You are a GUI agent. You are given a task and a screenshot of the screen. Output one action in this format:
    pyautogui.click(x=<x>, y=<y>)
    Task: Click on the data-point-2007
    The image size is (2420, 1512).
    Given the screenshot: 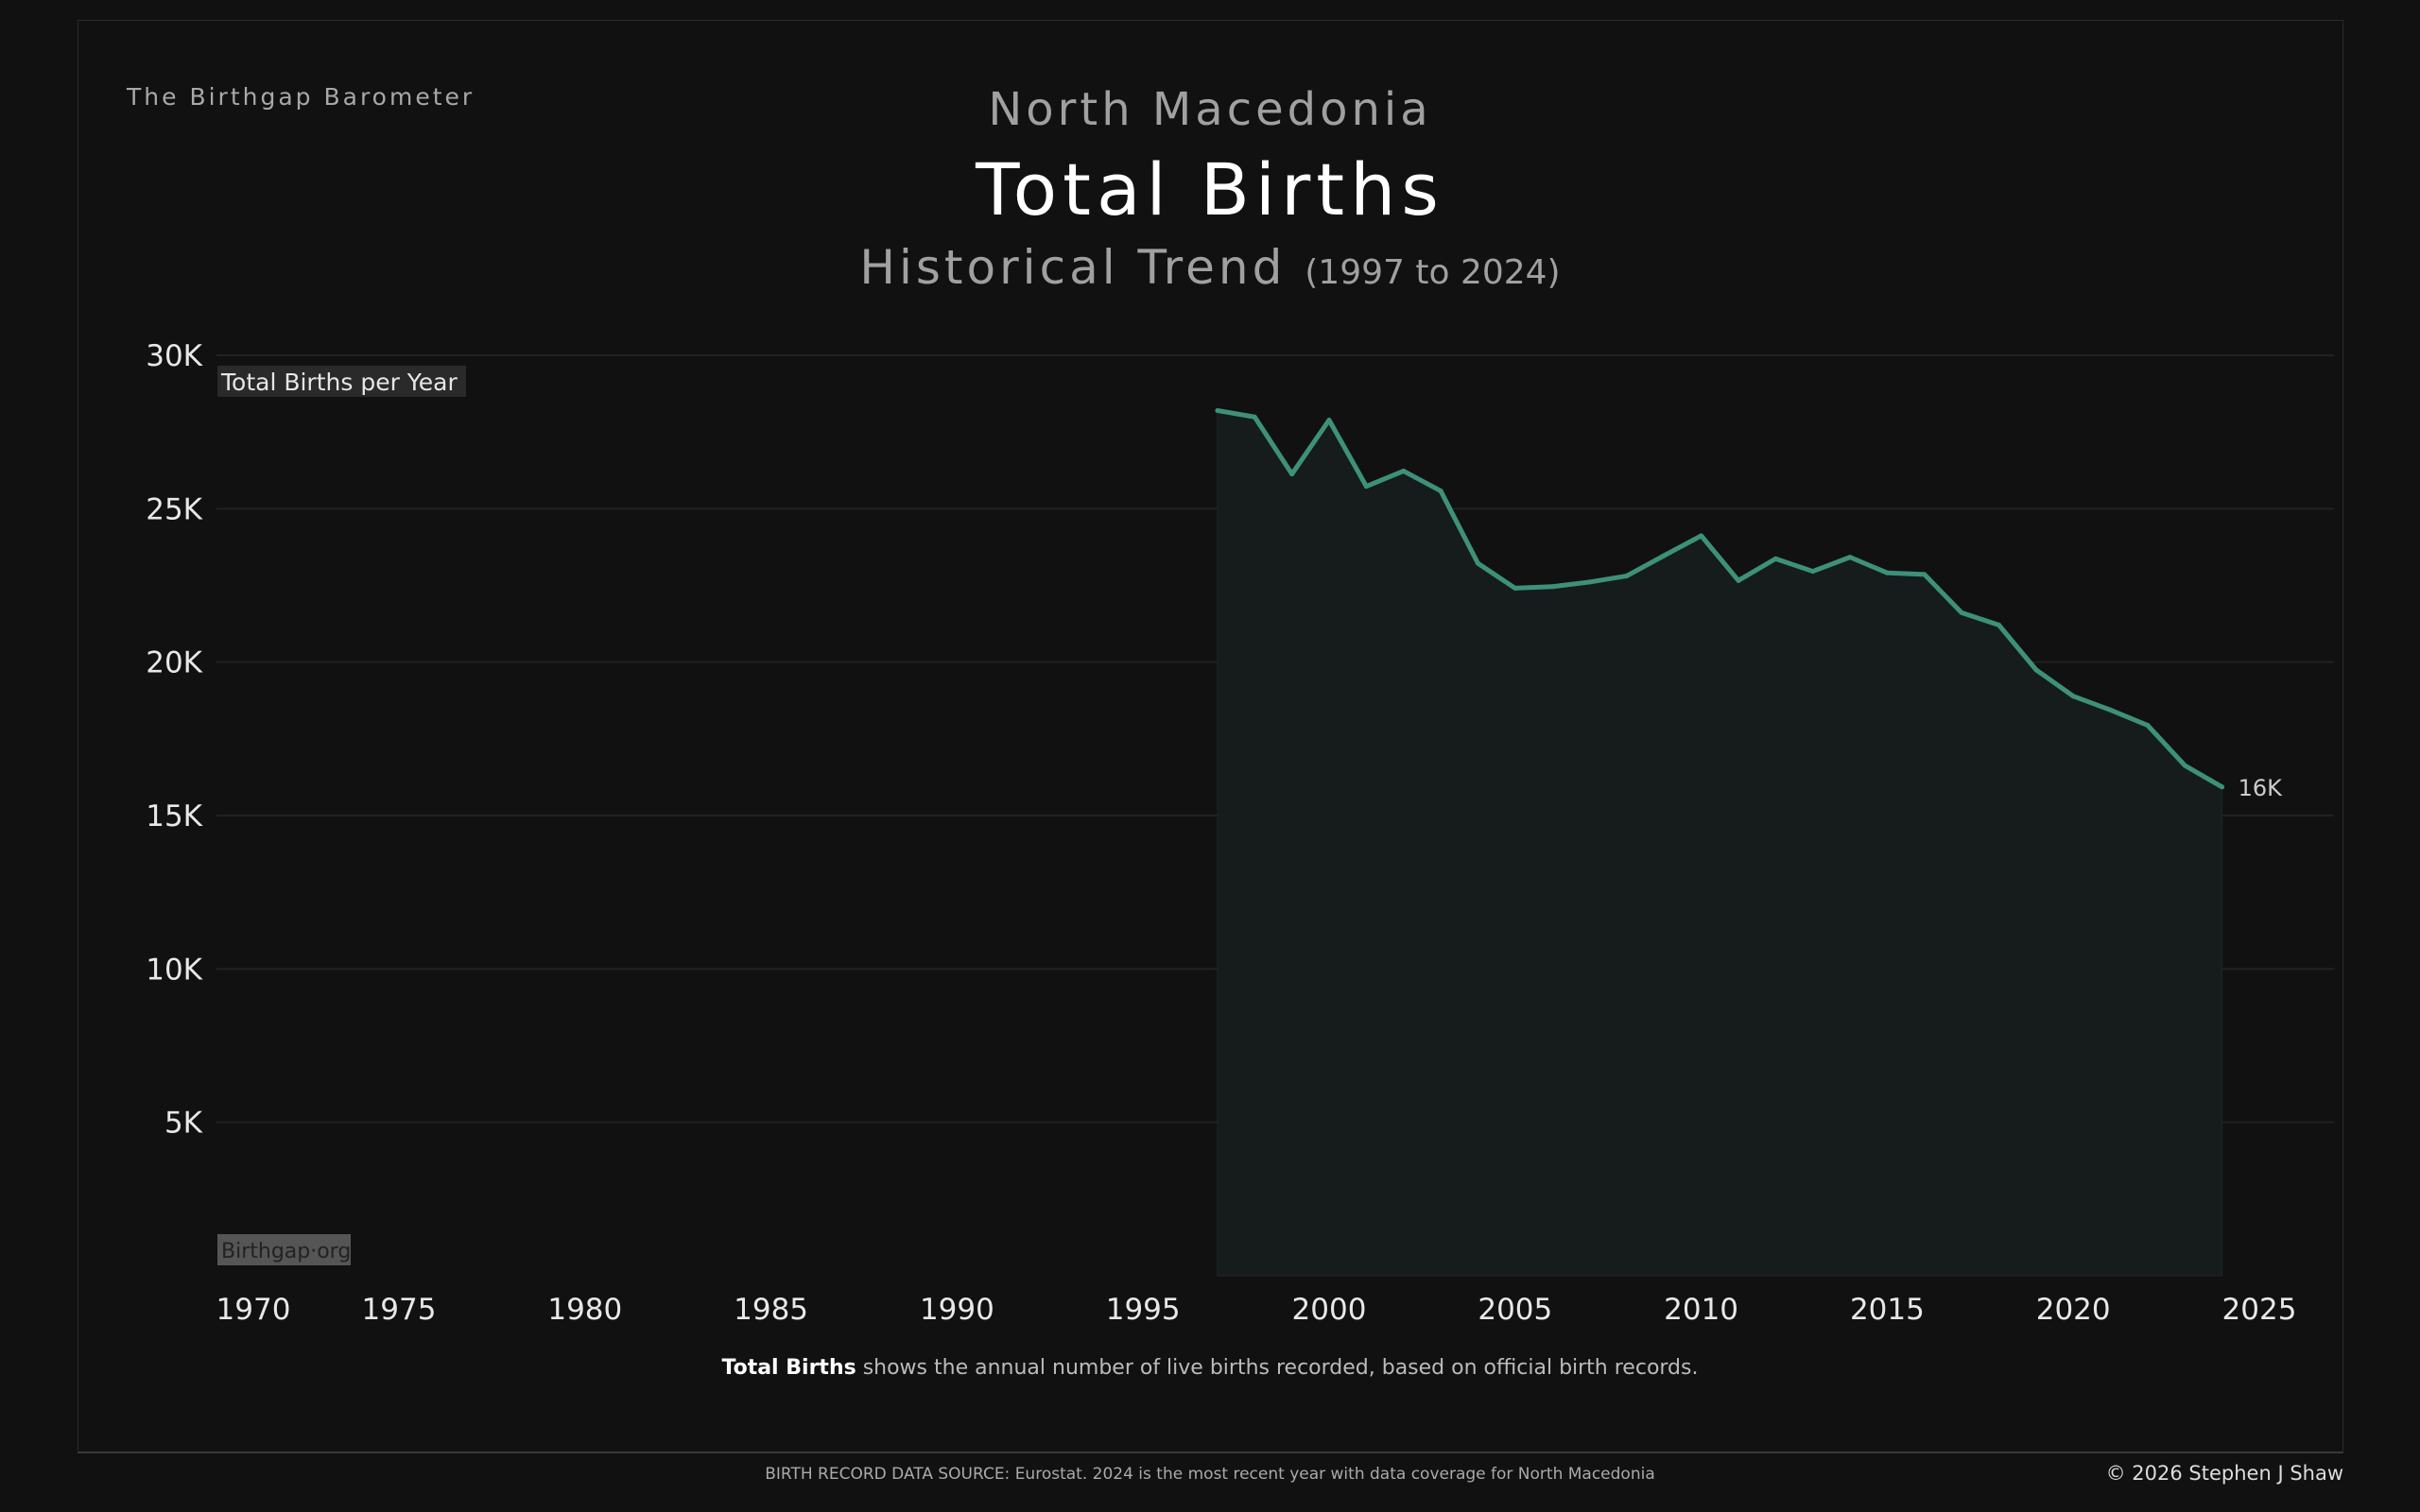 What is the action you would take?
    pyautogui.click(x=1590, y=582)
    